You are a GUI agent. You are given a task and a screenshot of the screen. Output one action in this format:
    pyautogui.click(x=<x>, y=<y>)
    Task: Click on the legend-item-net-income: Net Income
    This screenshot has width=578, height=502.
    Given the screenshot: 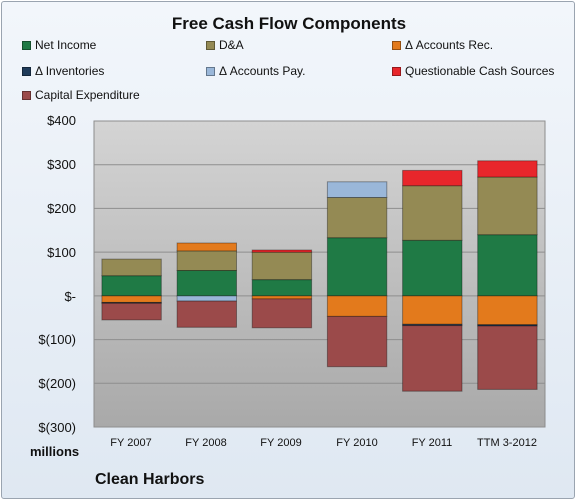 What is the action you would take?
    pyautogui.click(x=59, y=45)
    